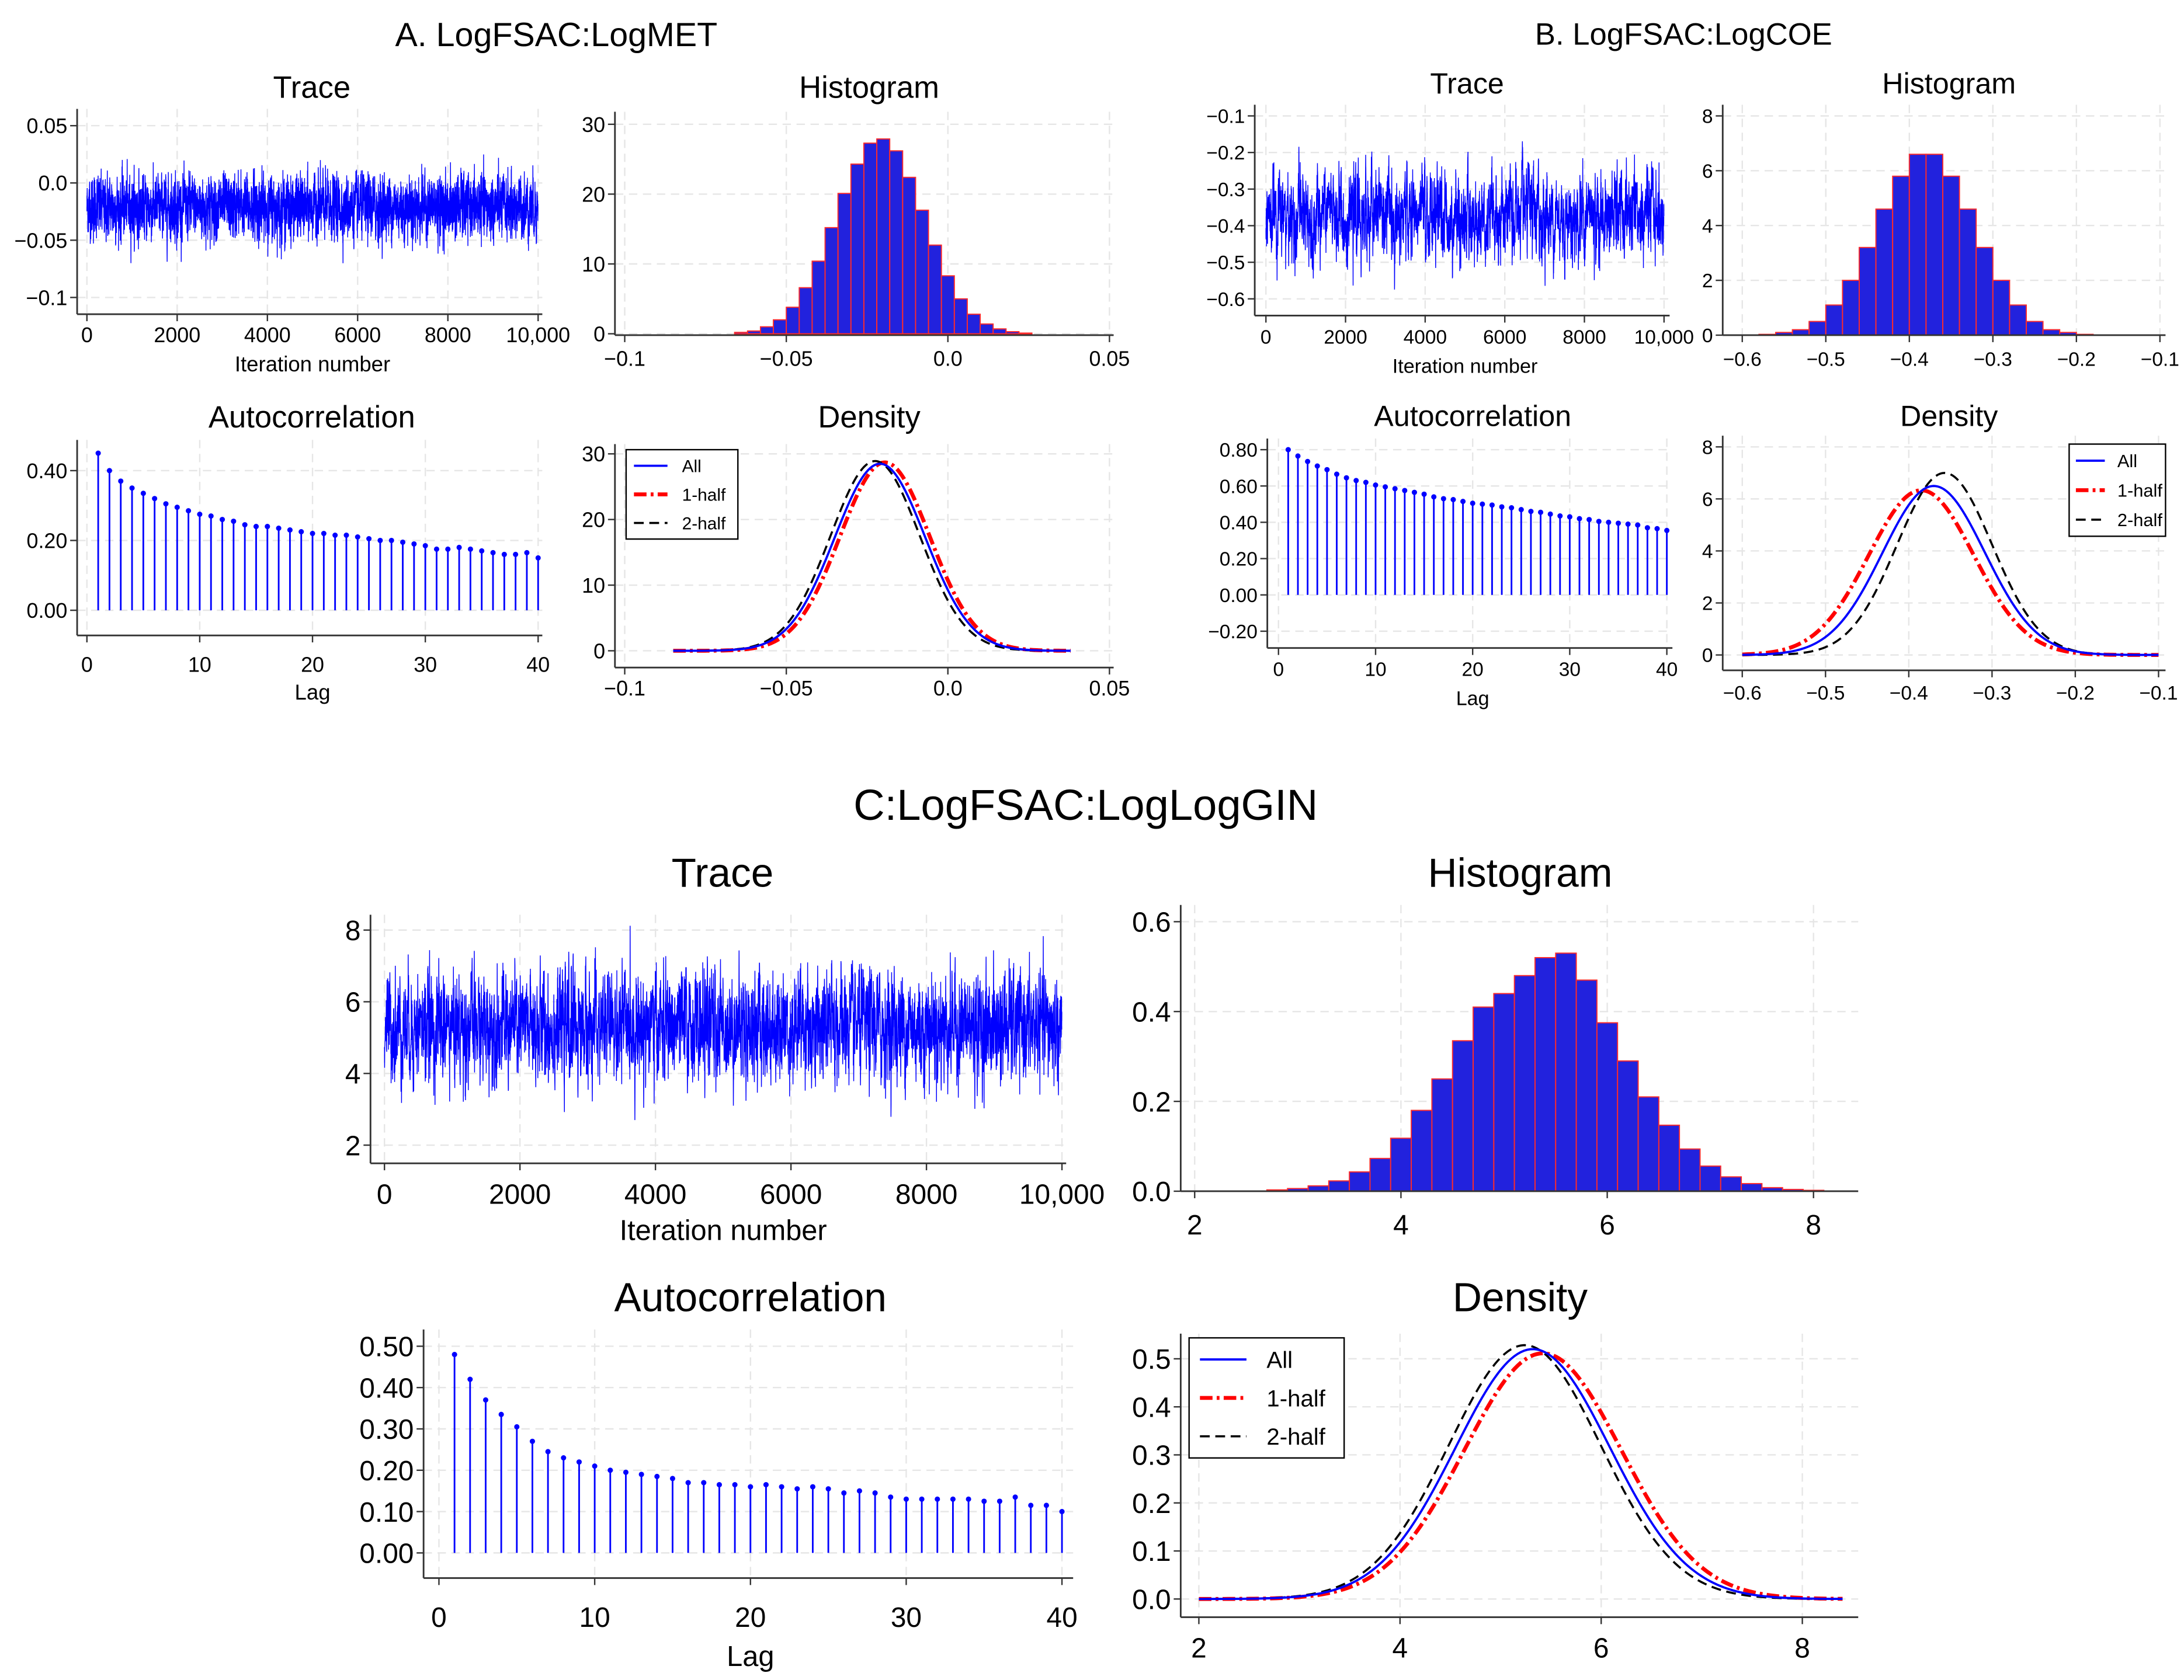 The height and width of the screenshot is (1680, 2184). What do you see at coordinates (1683, 35) in the screenshot?
I see `group-title-b: B. LogFSAC:LogCOE` at bounding box center [1683, 35].